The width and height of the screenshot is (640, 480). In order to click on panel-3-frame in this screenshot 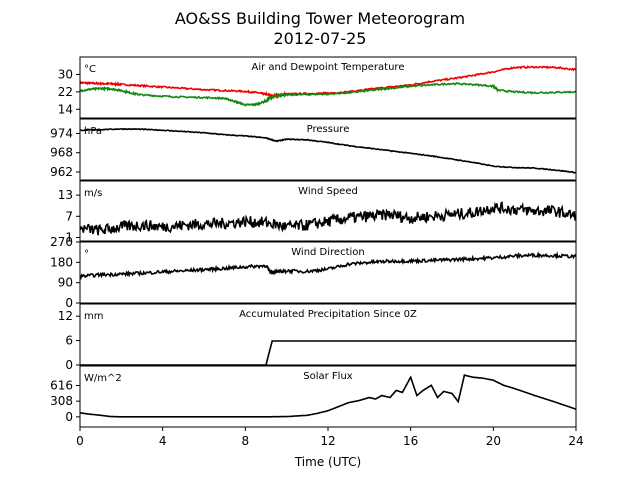, I will do `click(328, 272)`.